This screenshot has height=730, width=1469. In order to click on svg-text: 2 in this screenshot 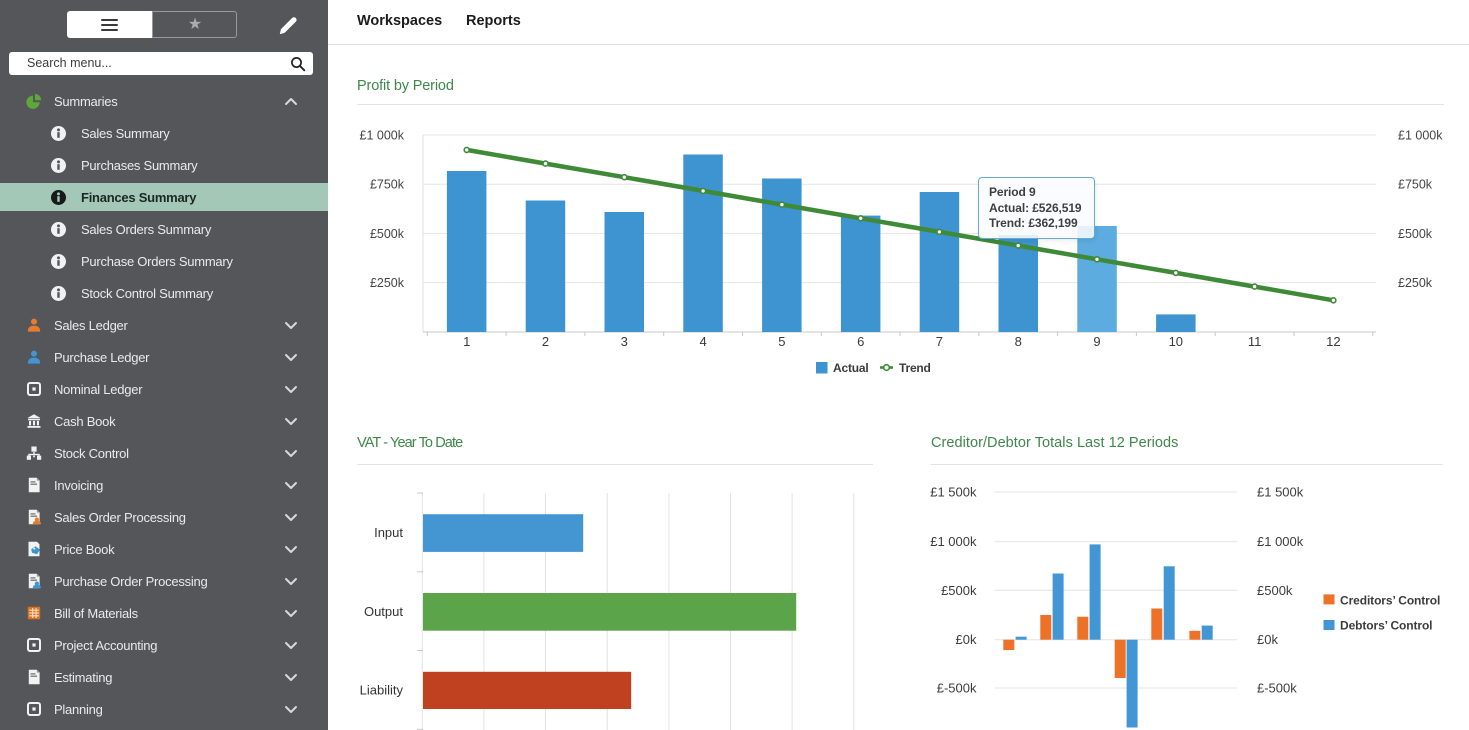, I will do `click(545, 341)`.